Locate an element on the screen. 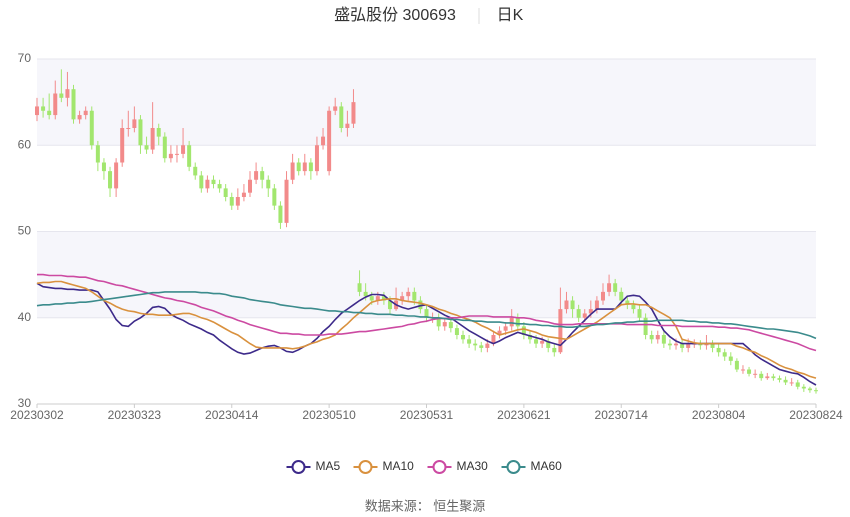 The image size is (850, 517). legend-item: MA10 is located at coordinates (384, 466).